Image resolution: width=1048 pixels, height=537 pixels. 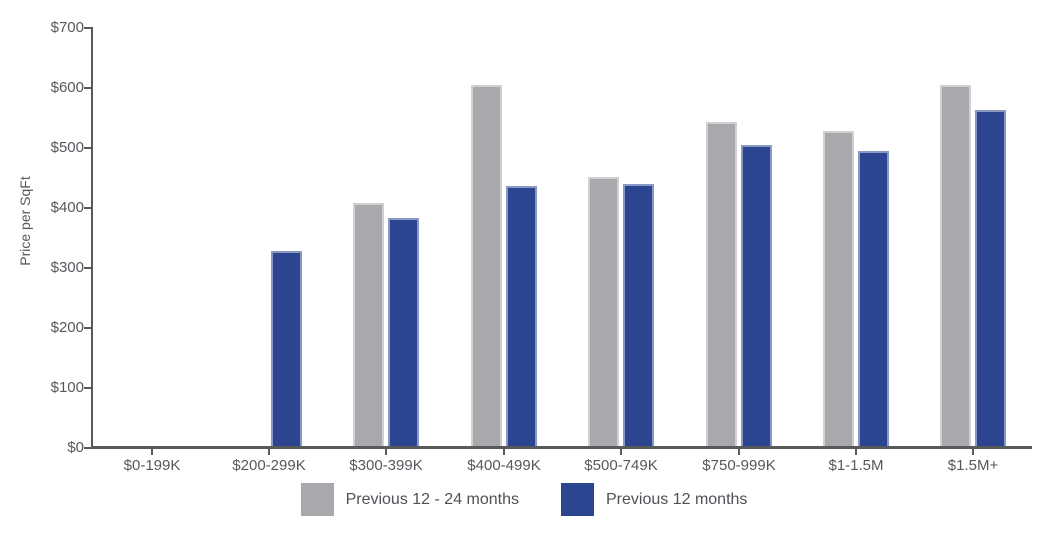 What do you see at coordinates (973, 465) in the screenshot?
I see `x-tick-label: $1.5M+` at bounding box center [973, 465].